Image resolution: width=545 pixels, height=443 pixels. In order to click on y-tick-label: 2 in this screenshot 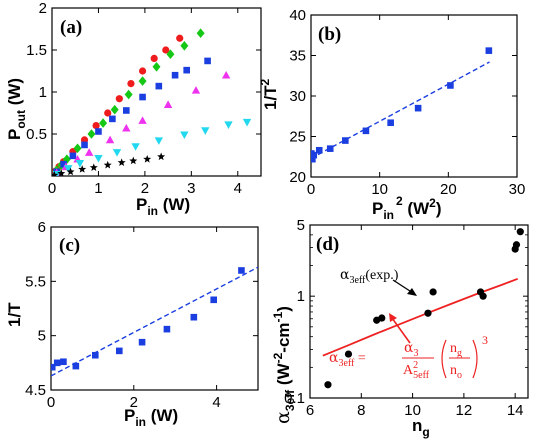, I will do `click(43, 8)`.